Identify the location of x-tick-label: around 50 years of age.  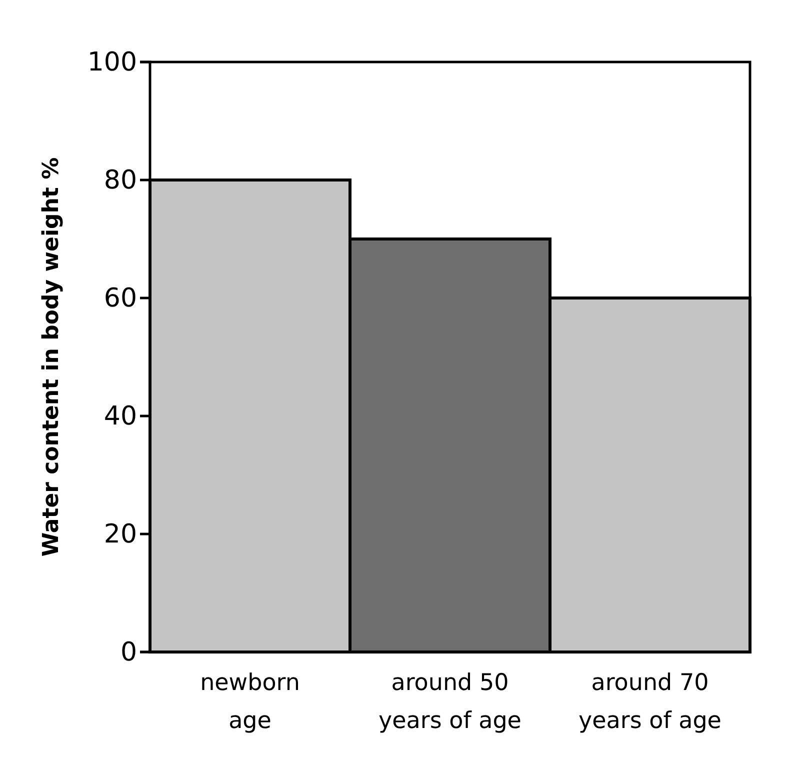
(450, 702).